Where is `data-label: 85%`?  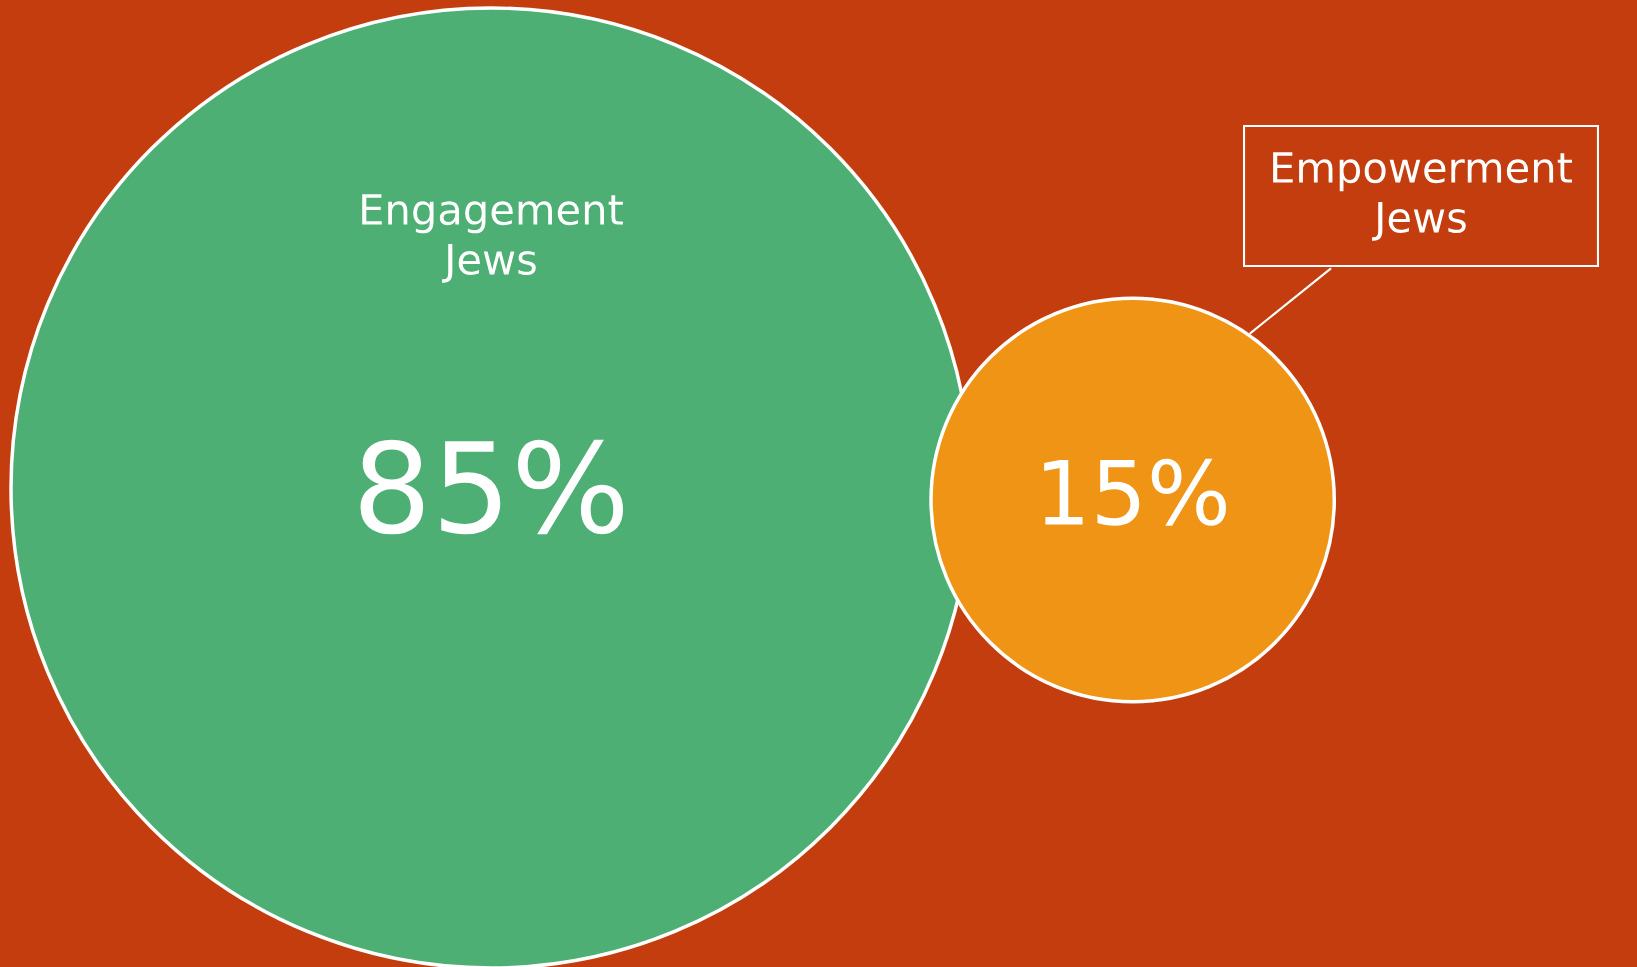
data-label: 85% is located at coordinates (492, 487).